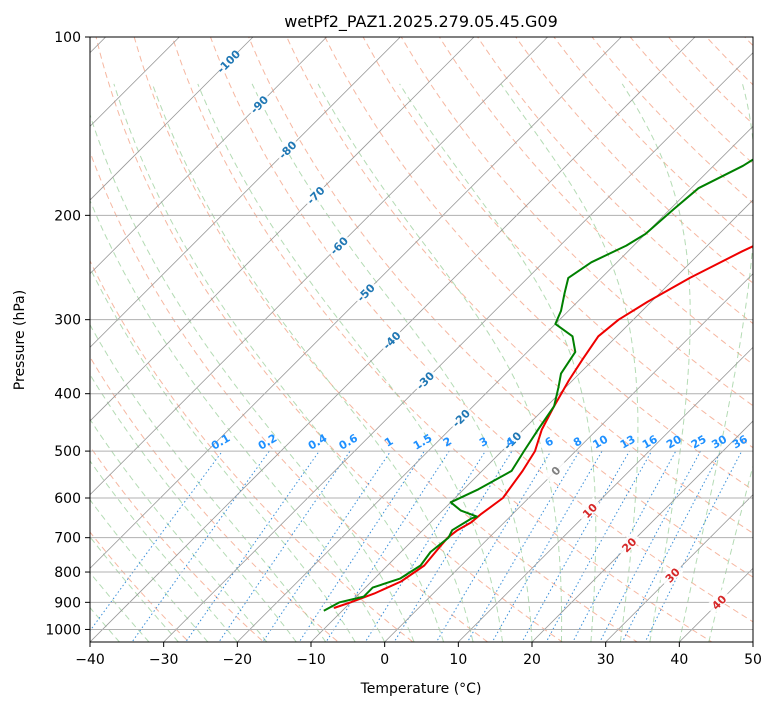  What do you see at coordinates (753, 660) in the screenshot?
I see `x-tick-label: 50` at bounding box center [753, 660].